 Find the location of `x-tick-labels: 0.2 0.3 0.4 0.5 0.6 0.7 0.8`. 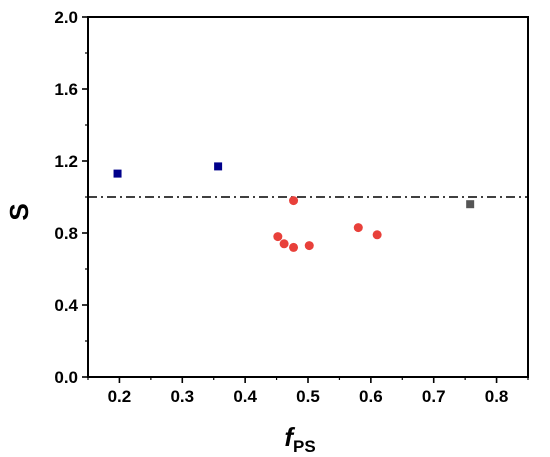

x-tick-labels: 0.2 0.3 0.4 0.5 0.6 0.7 0.8 is located at coordinates (308, 396).